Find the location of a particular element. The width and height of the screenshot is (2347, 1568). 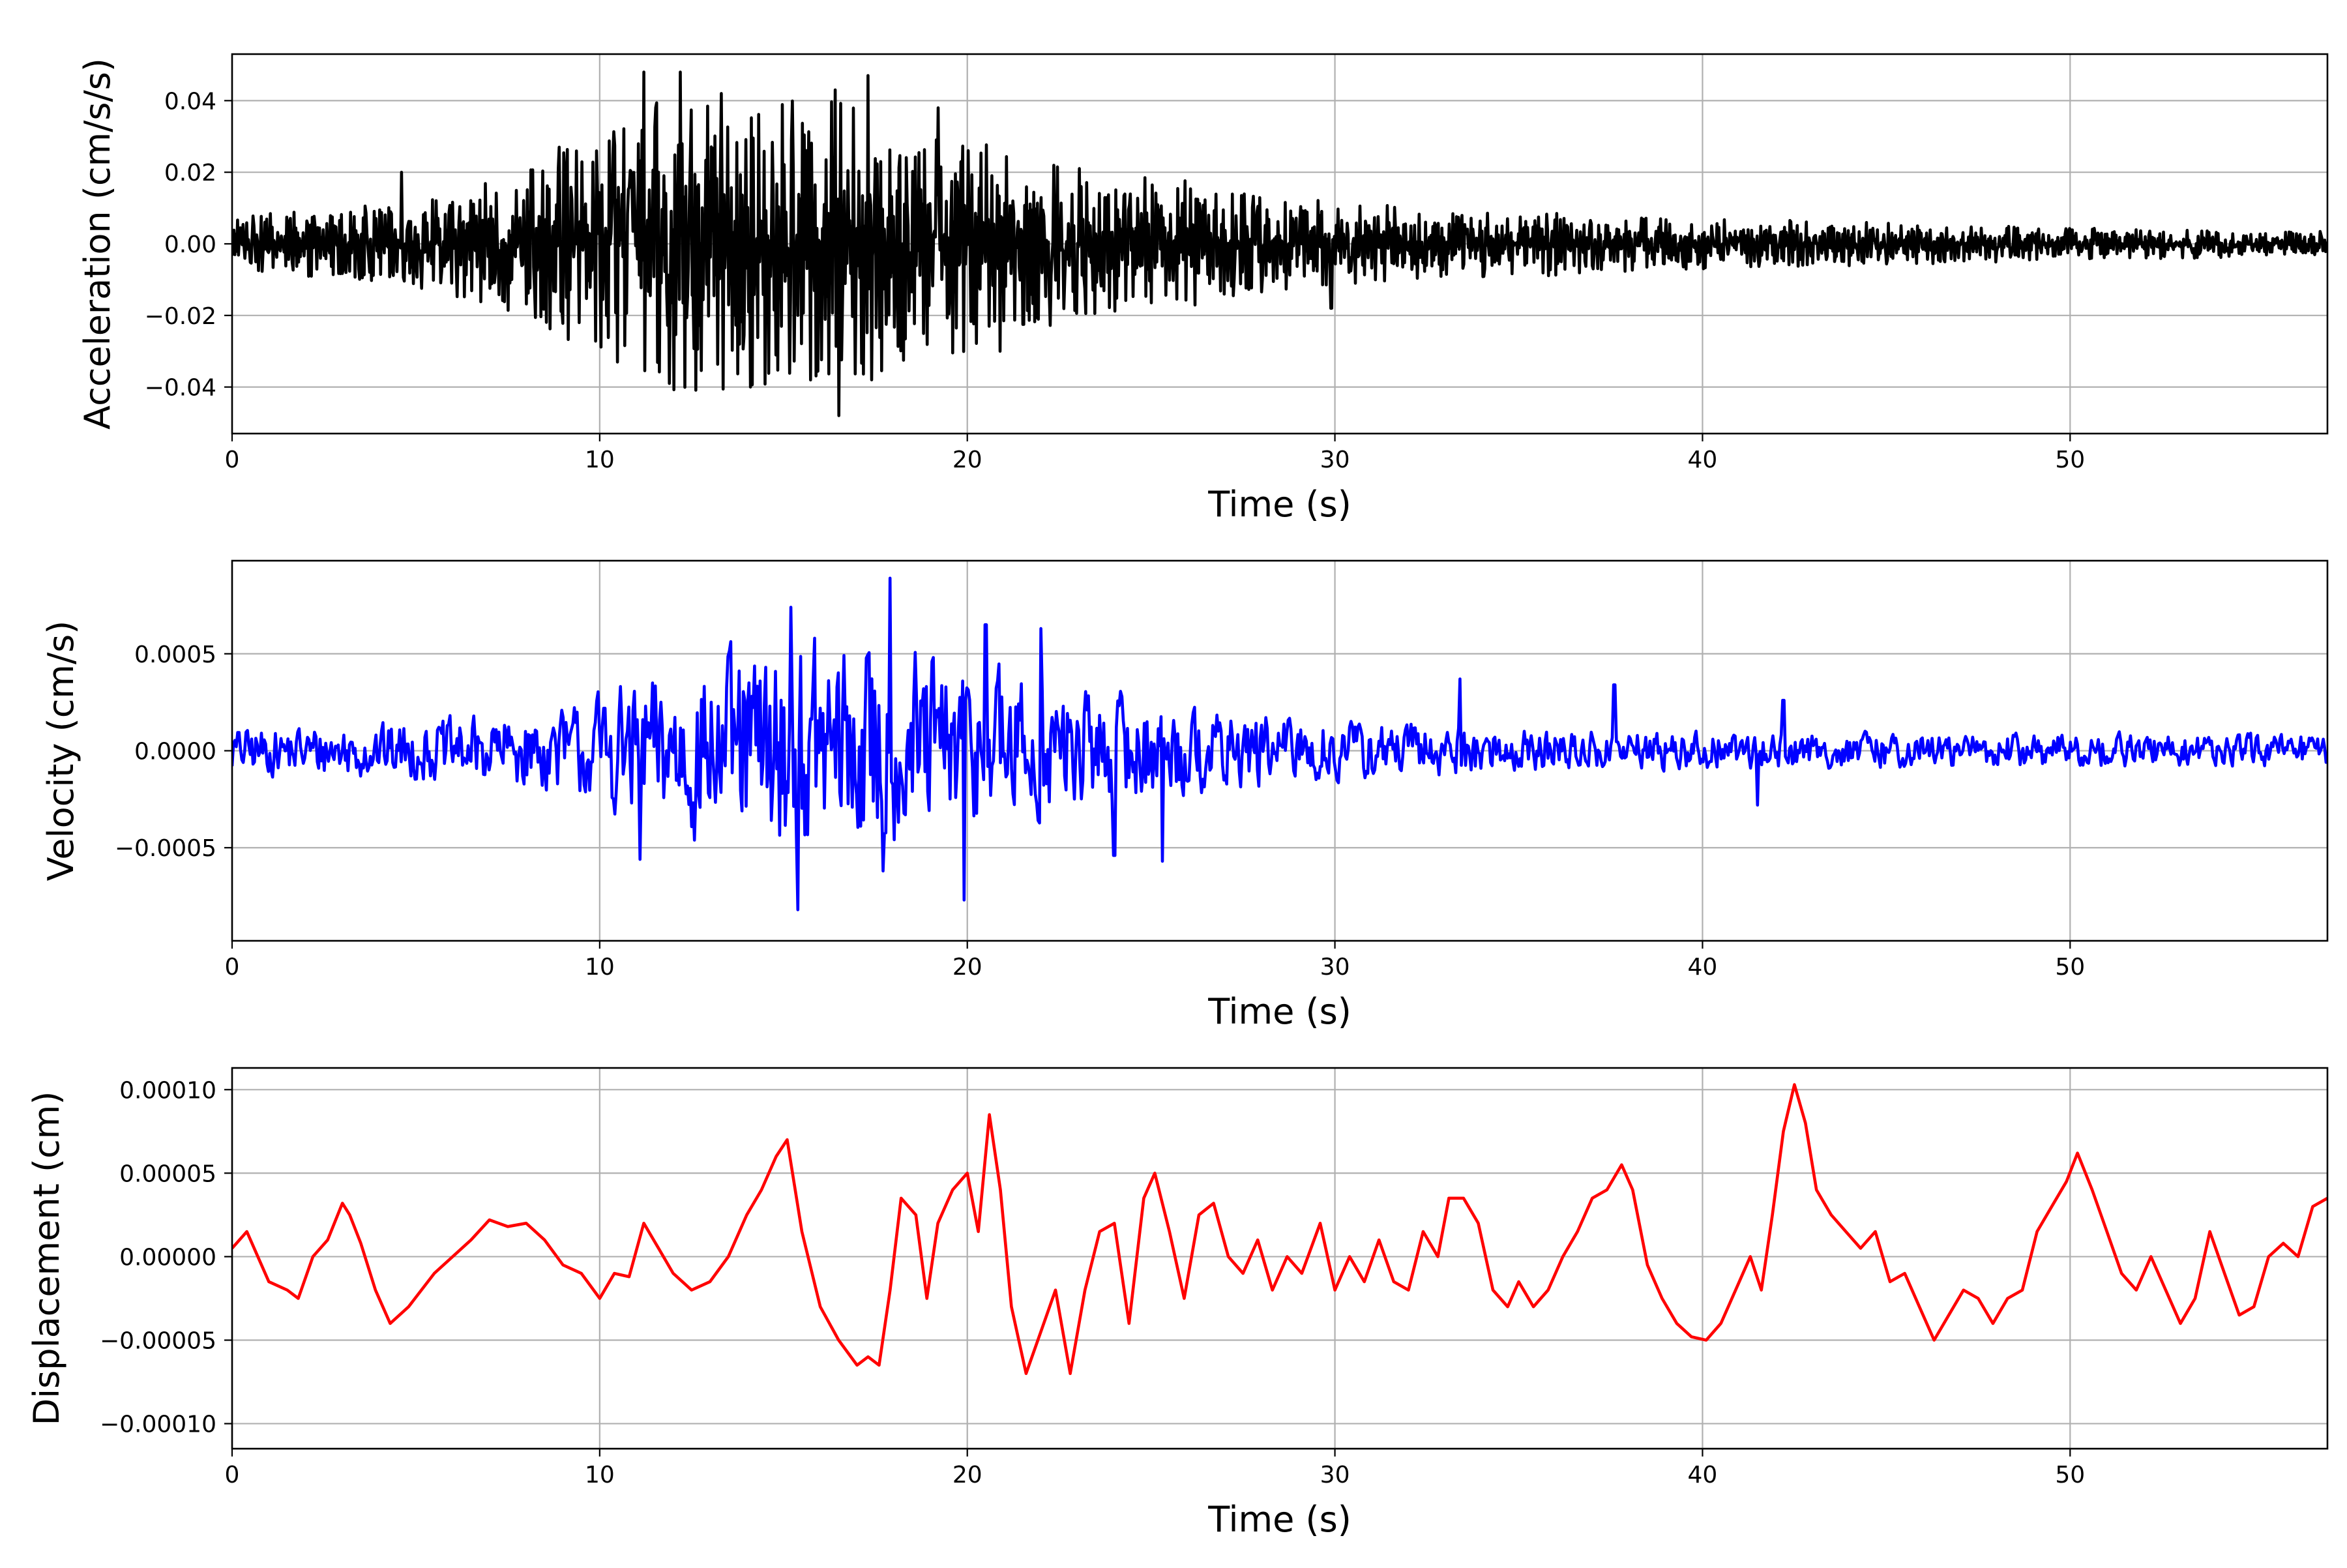

displacement-ytick-label-4: 0.00010 is located at coordinates (168, 1091).